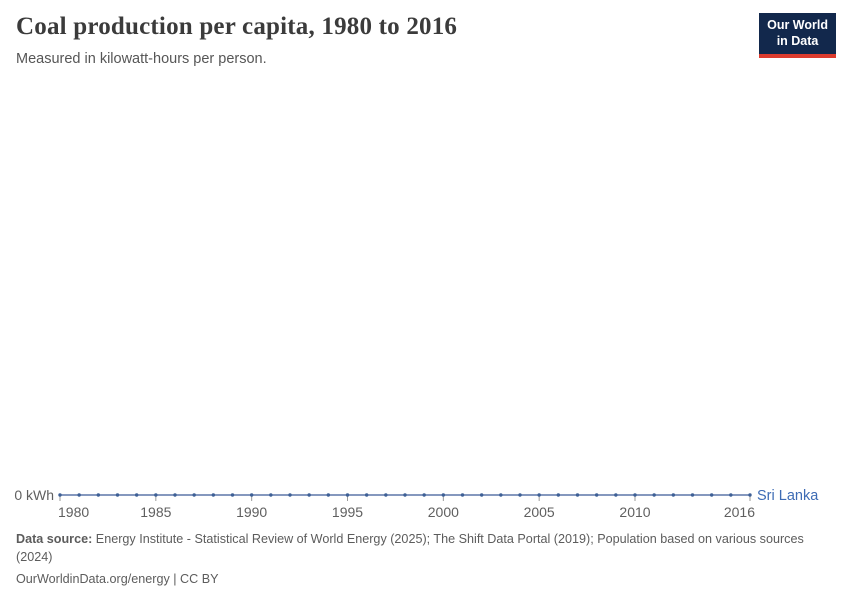 The width and height of the screenshot is (850, 605). Describe the element at coordinates (34, 495) in the screenshot. I see `y-axis-label: 0 kWh` at that location.